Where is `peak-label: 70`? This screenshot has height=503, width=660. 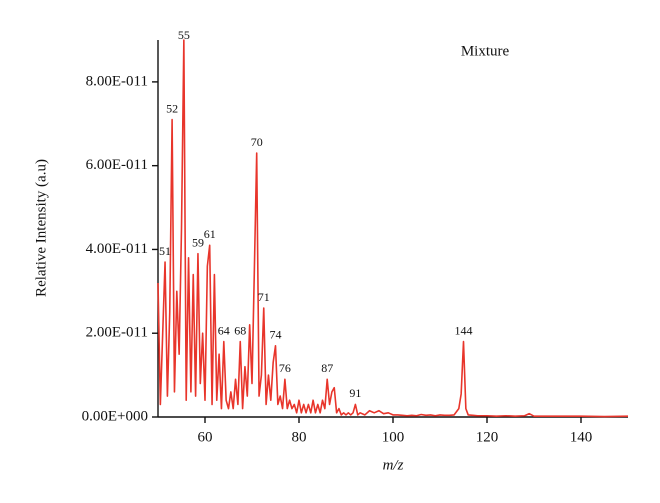
peak-label: 70 is located at coordinates (257, 142).